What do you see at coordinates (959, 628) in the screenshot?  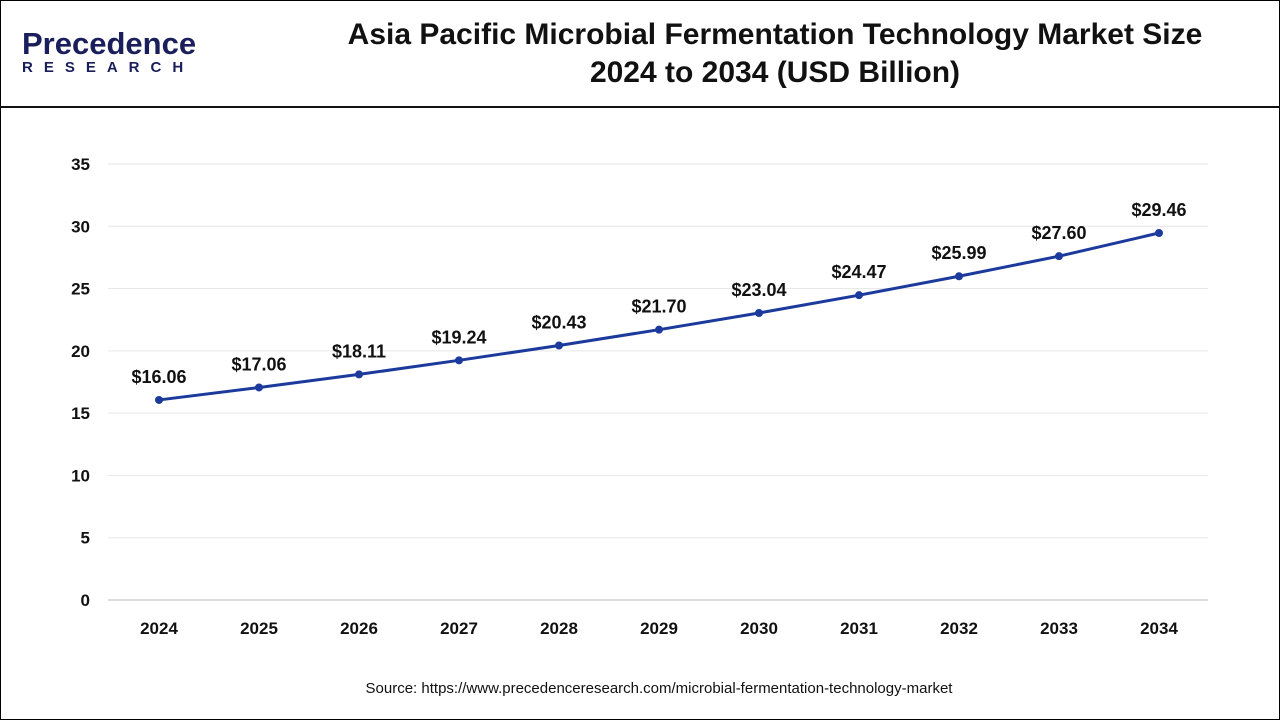 I see `x-tick-label: 2032` at bounding box center [959, 628].